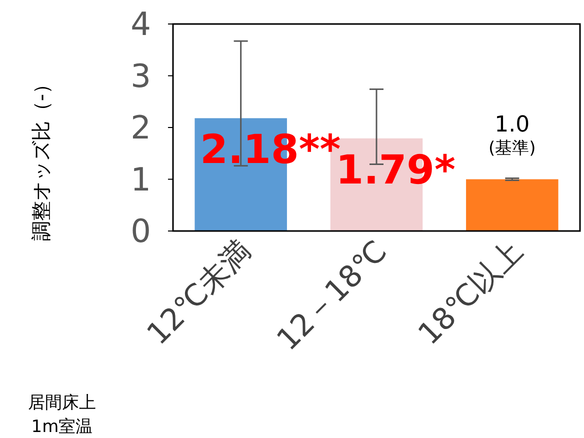 The width and height of the screenshot is (584, 438). I want to click on annotation: 1.0 (基準), so click(512, 135).